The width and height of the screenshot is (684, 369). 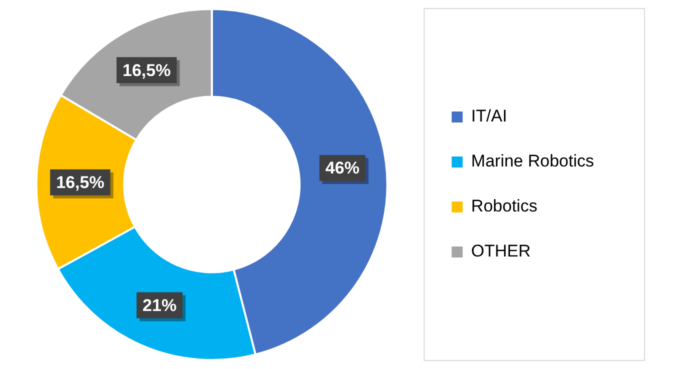 What do you see at coordinates (159, 305) in the screenshot?
I see `data-label: 21%` at bounding box center [159, 305].